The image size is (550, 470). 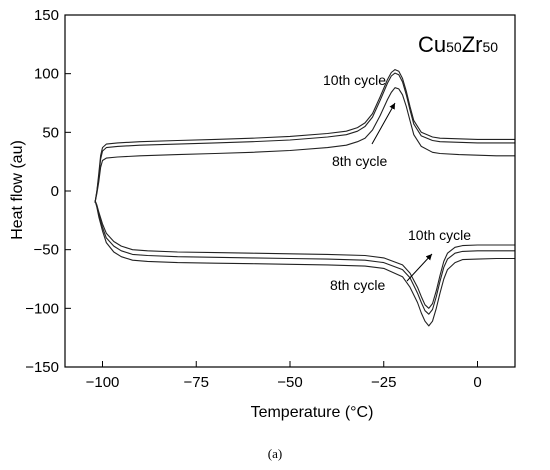 What do you see at coordinates (357, 285) in the screenshot?
I see `annotation-cooling-8th: 8th cycle` at bounding box center [357, 285].